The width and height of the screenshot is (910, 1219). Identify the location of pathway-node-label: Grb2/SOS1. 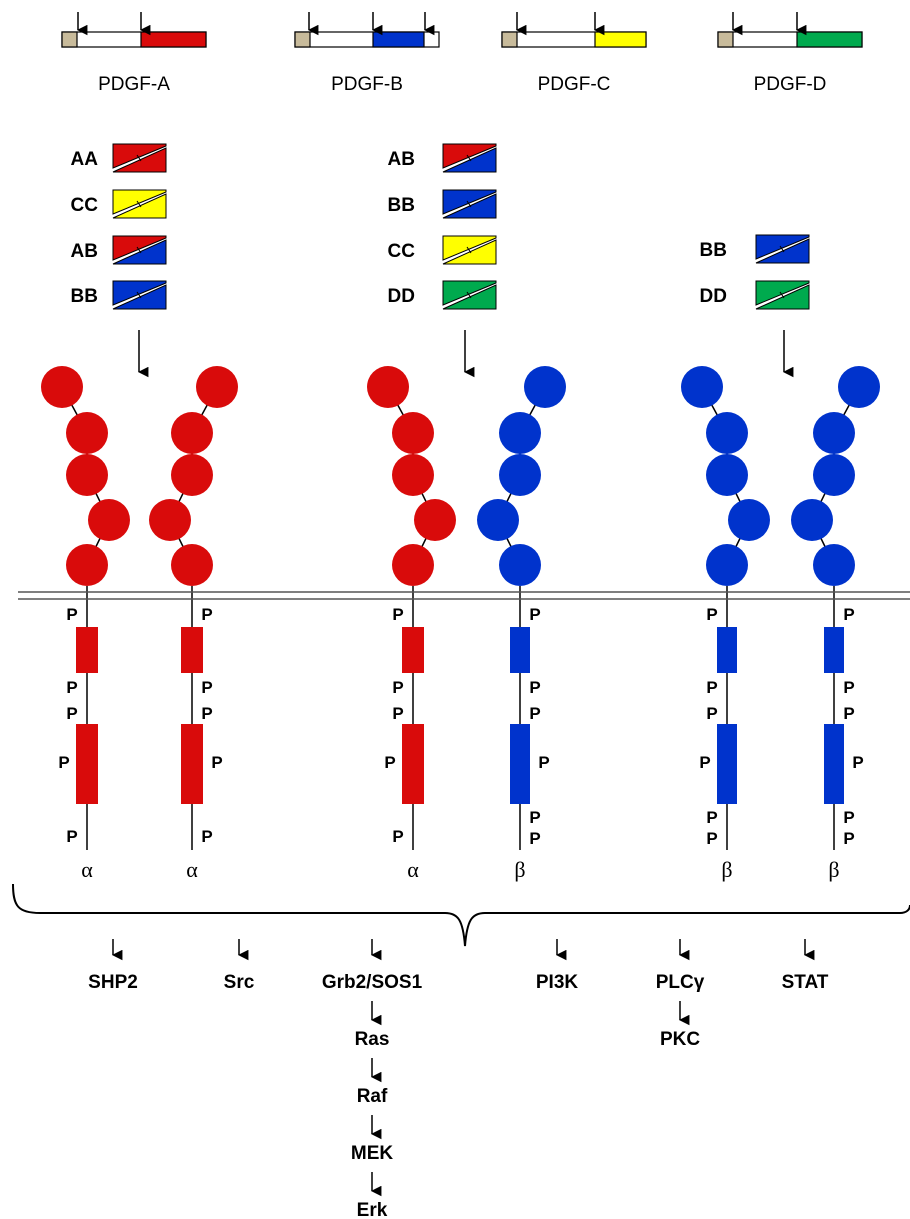
(372, 982).